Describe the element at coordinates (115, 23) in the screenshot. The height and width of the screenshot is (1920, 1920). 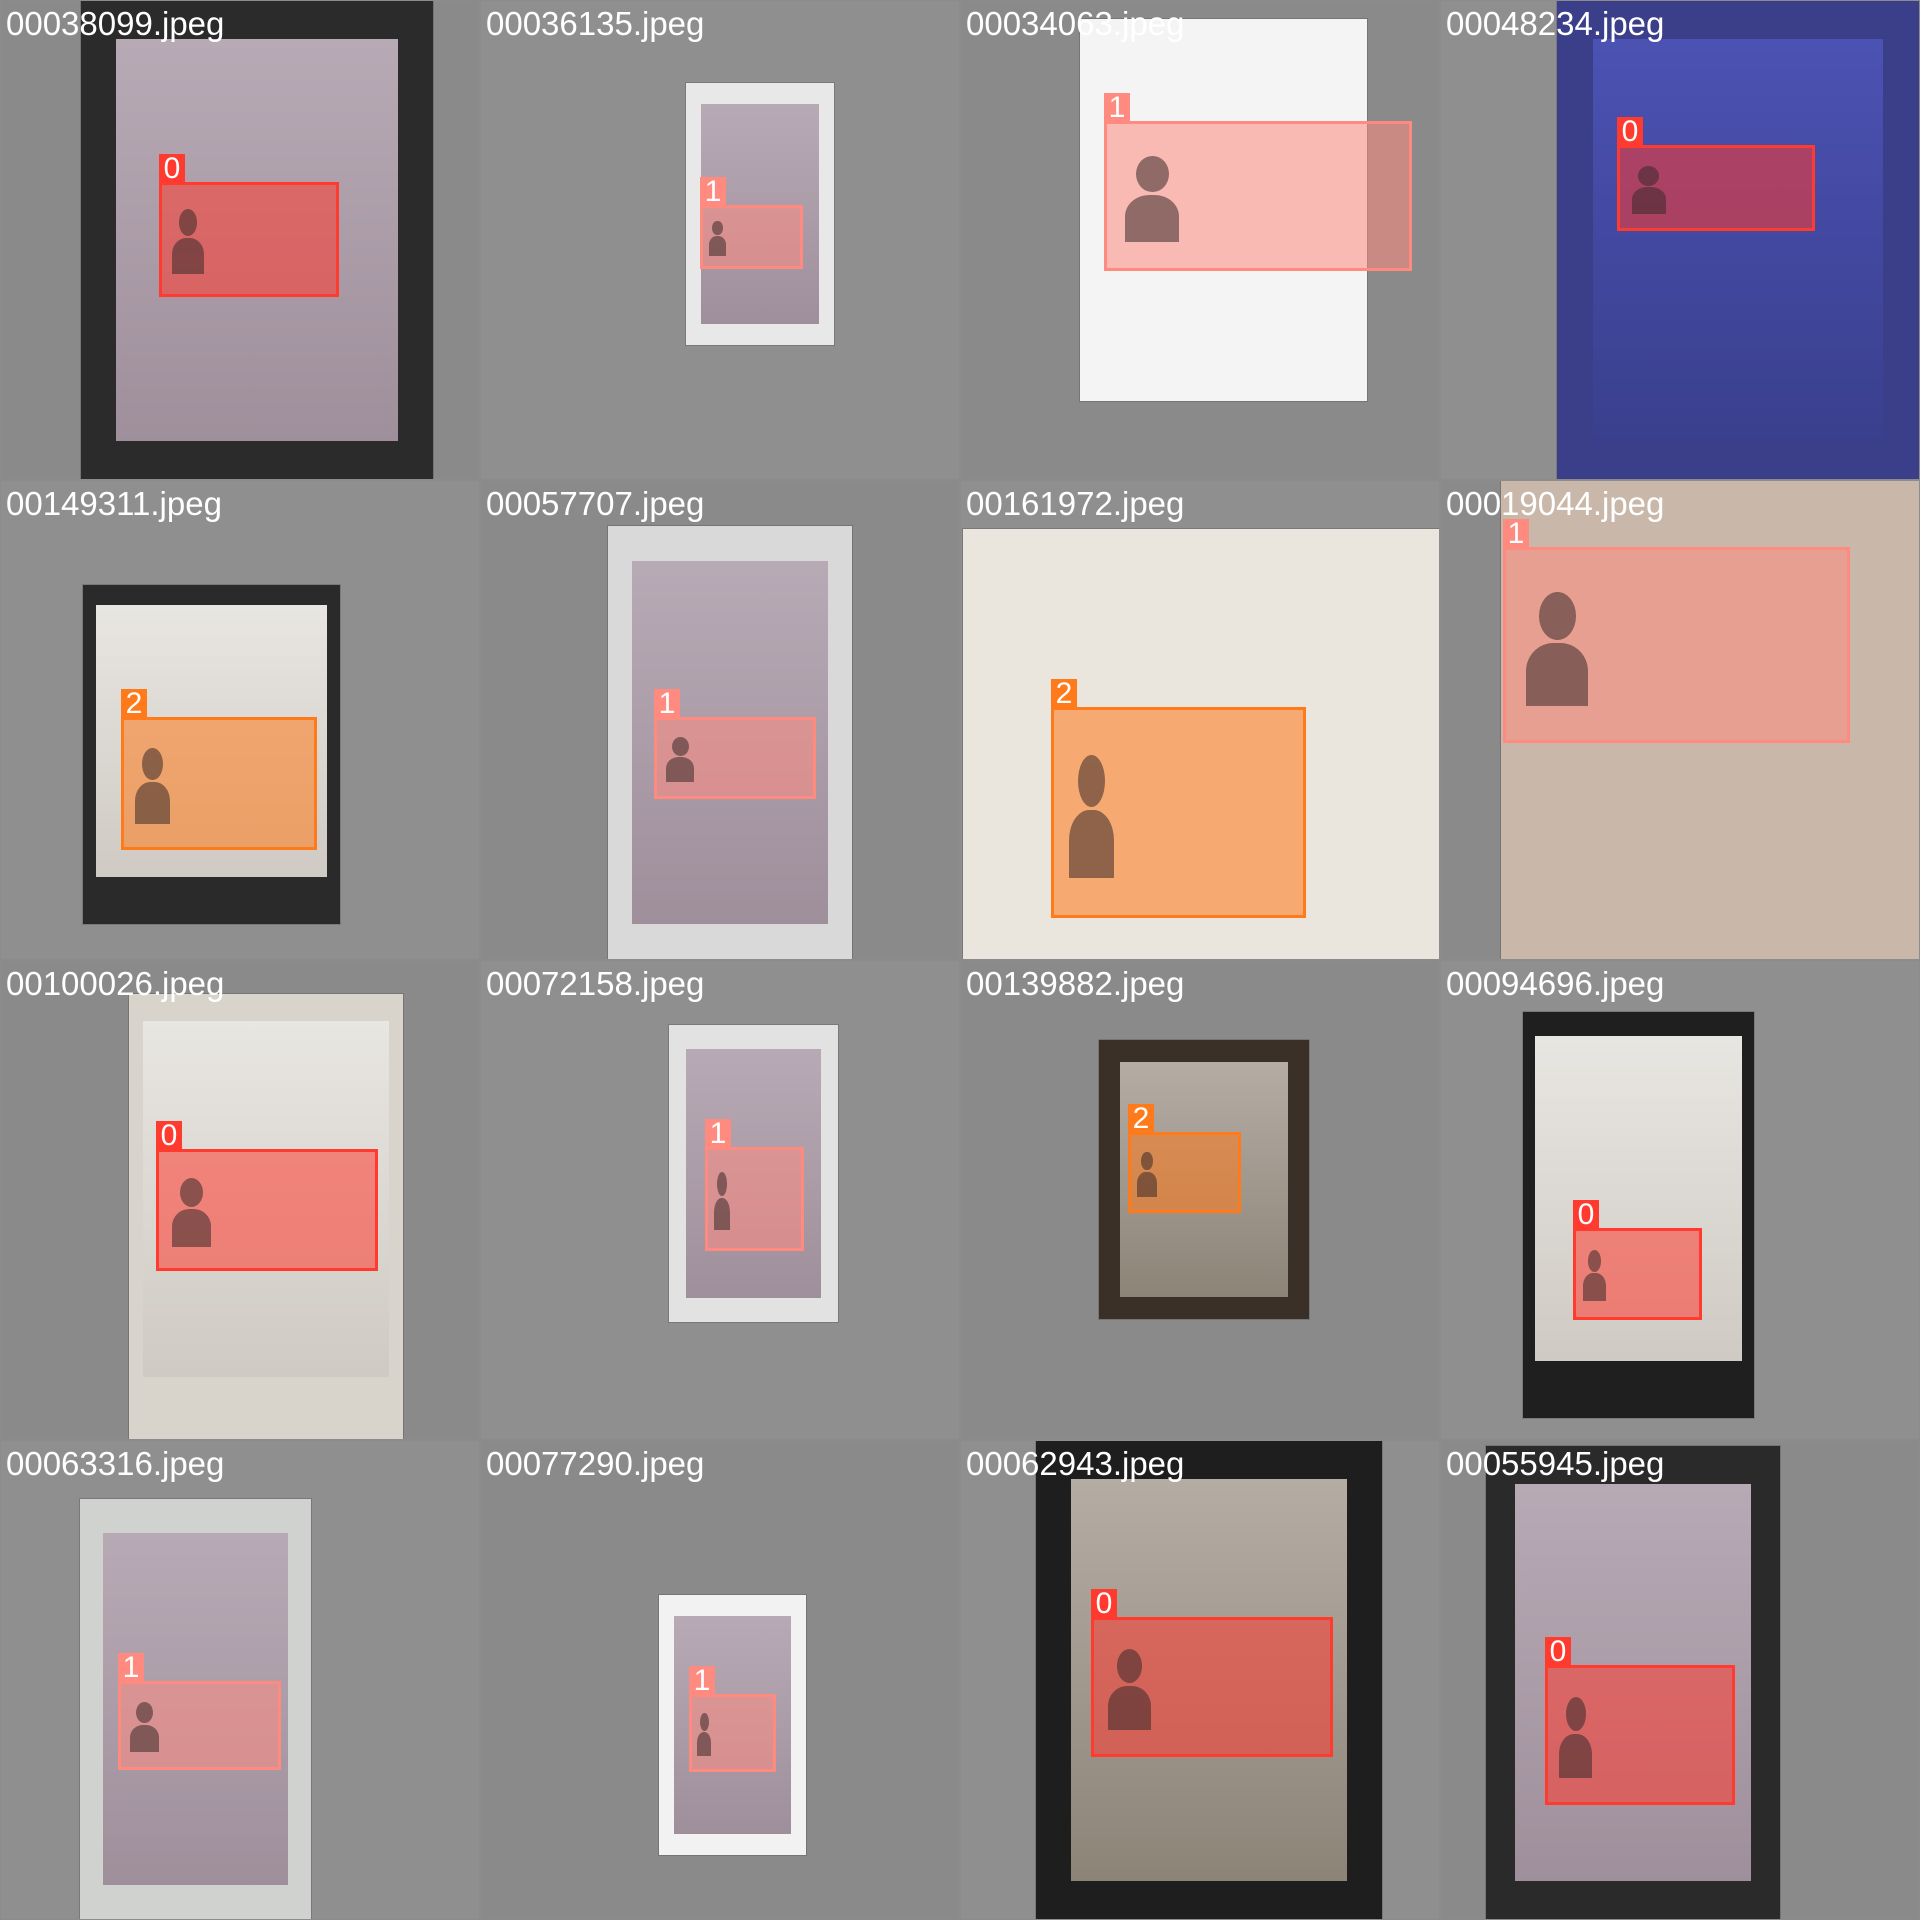
I see `filename-label: 00038099.jpeg` at that location.